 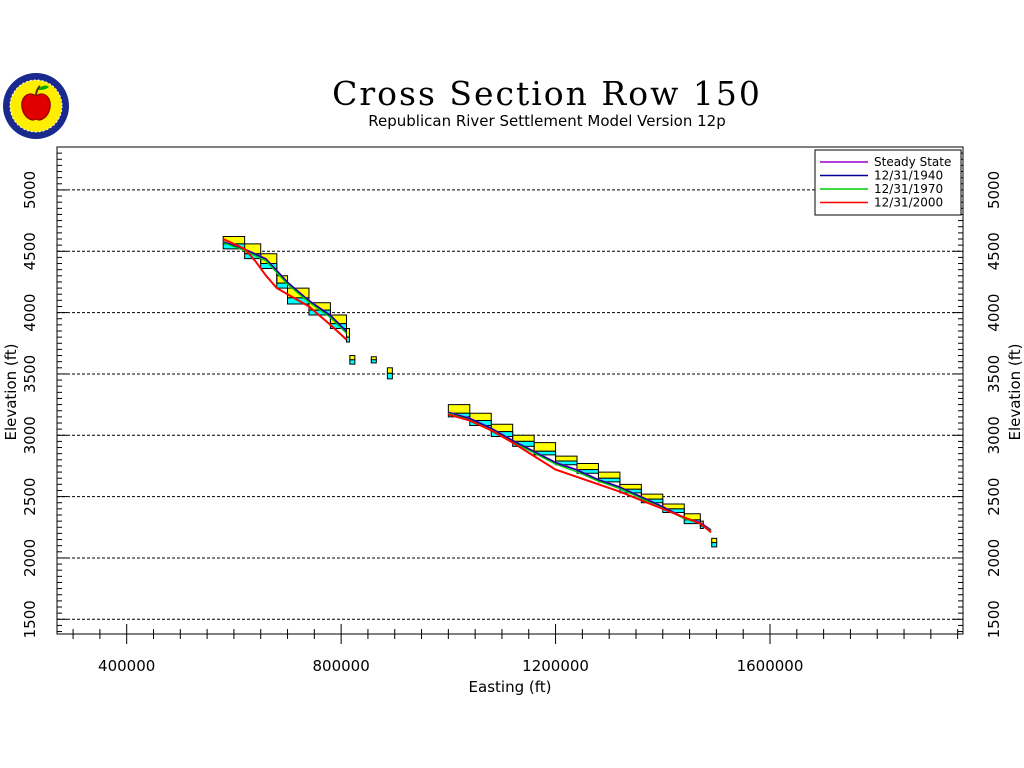 I want to click on y-tick-label-right: 2500, so click(x=994, y=497).